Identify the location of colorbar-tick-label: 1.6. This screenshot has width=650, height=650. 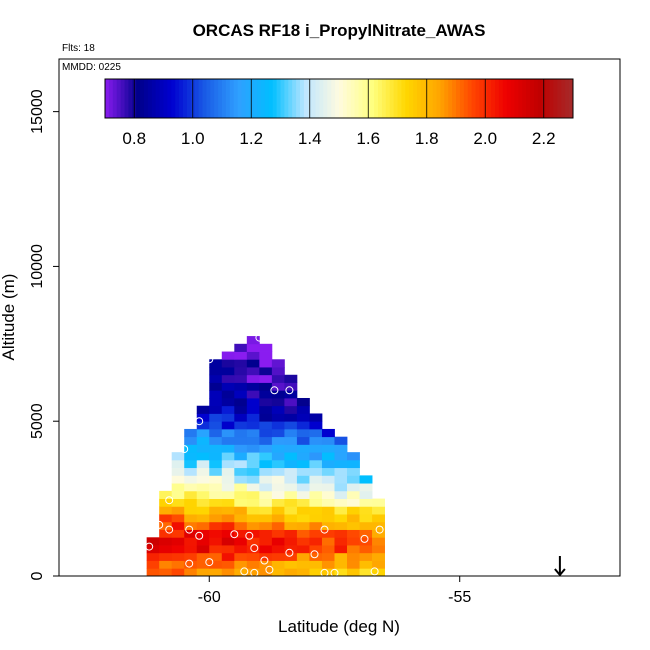
(368, 138).